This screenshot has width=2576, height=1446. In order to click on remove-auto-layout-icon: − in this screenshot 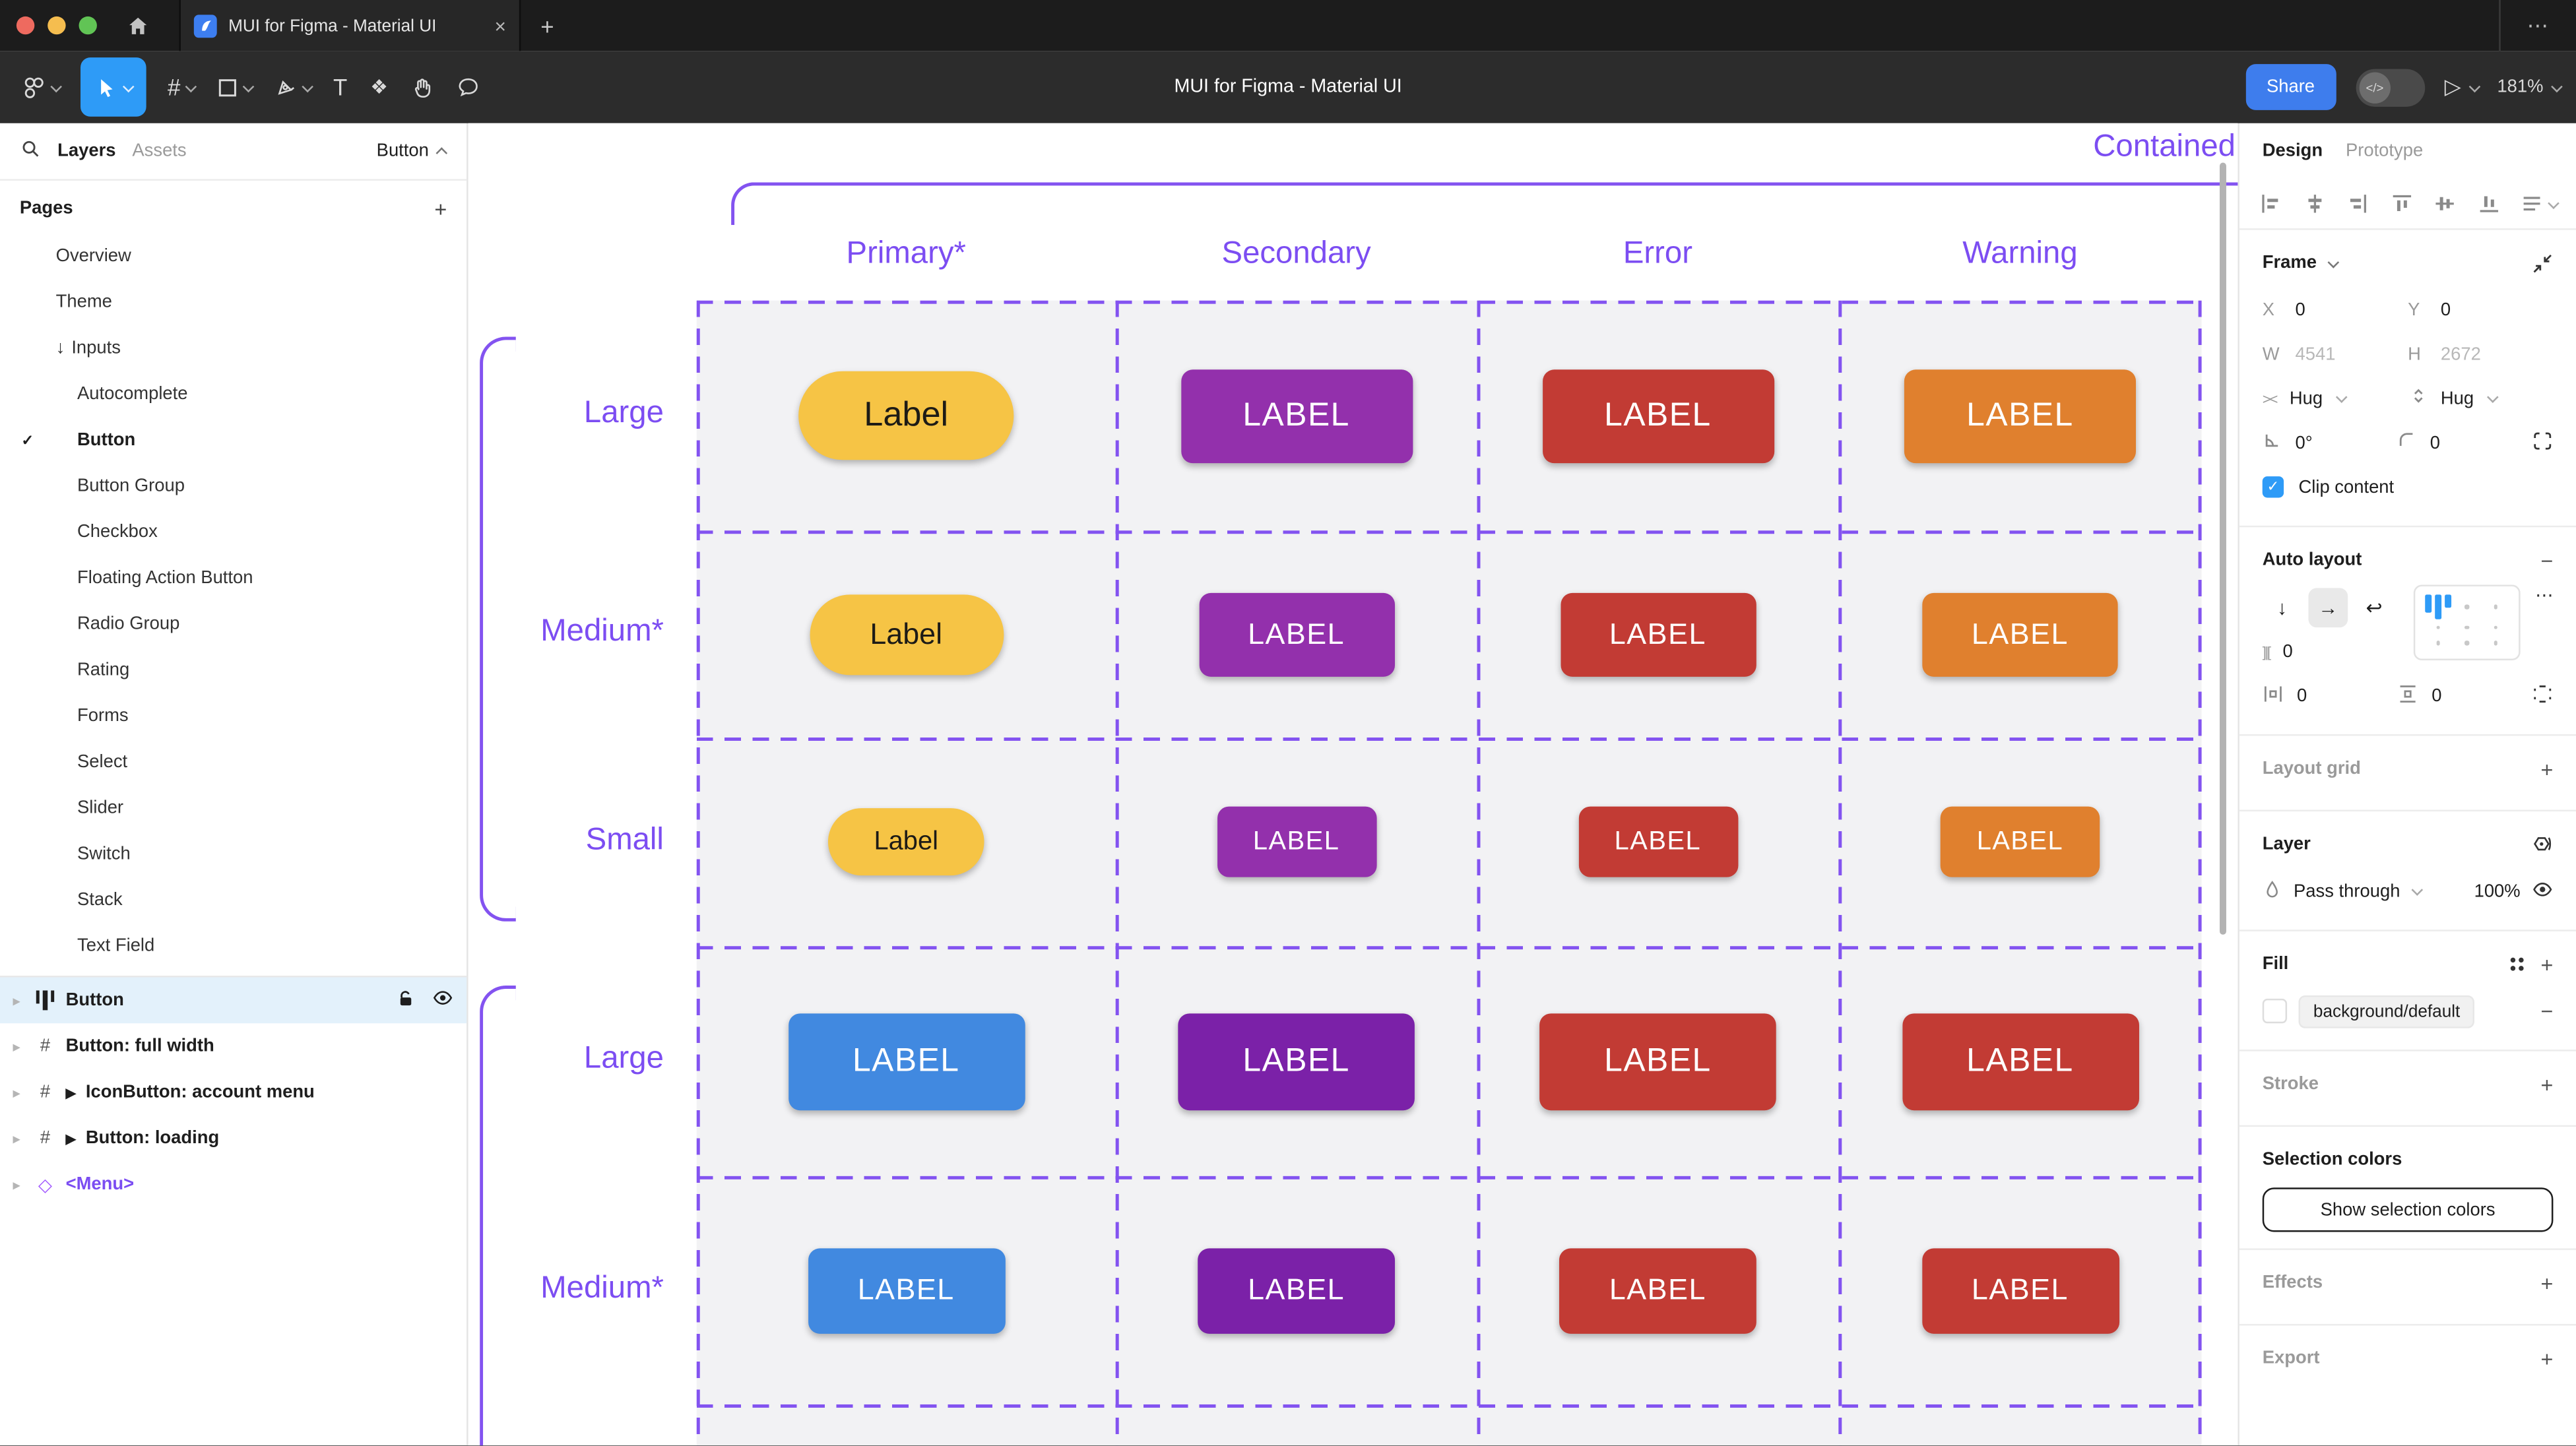, I will do `click(2547, 560)`.